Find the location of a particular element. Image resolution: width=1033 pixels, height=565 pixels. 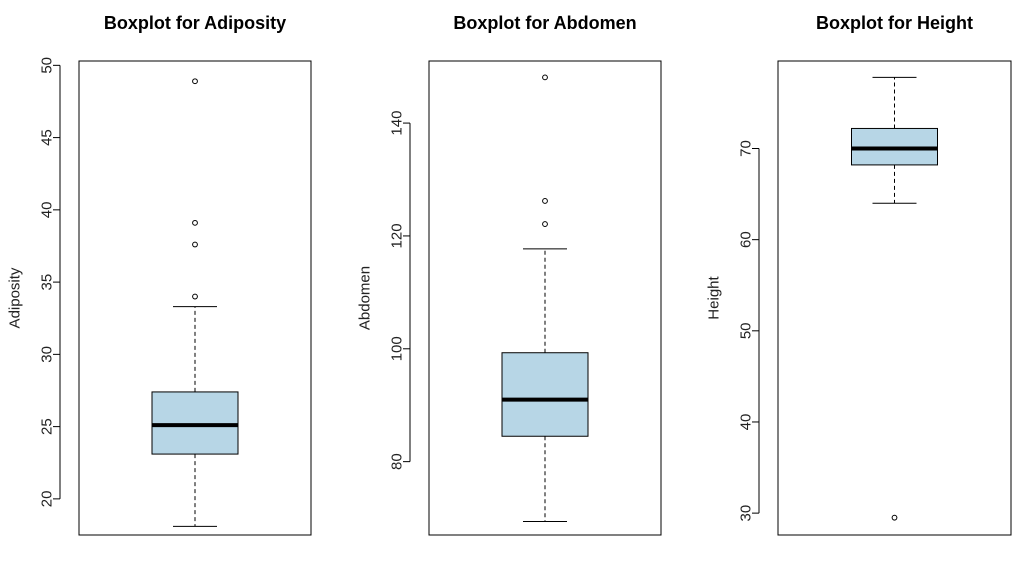

y-tick-label: 45 is located at coordinates (47, 137).